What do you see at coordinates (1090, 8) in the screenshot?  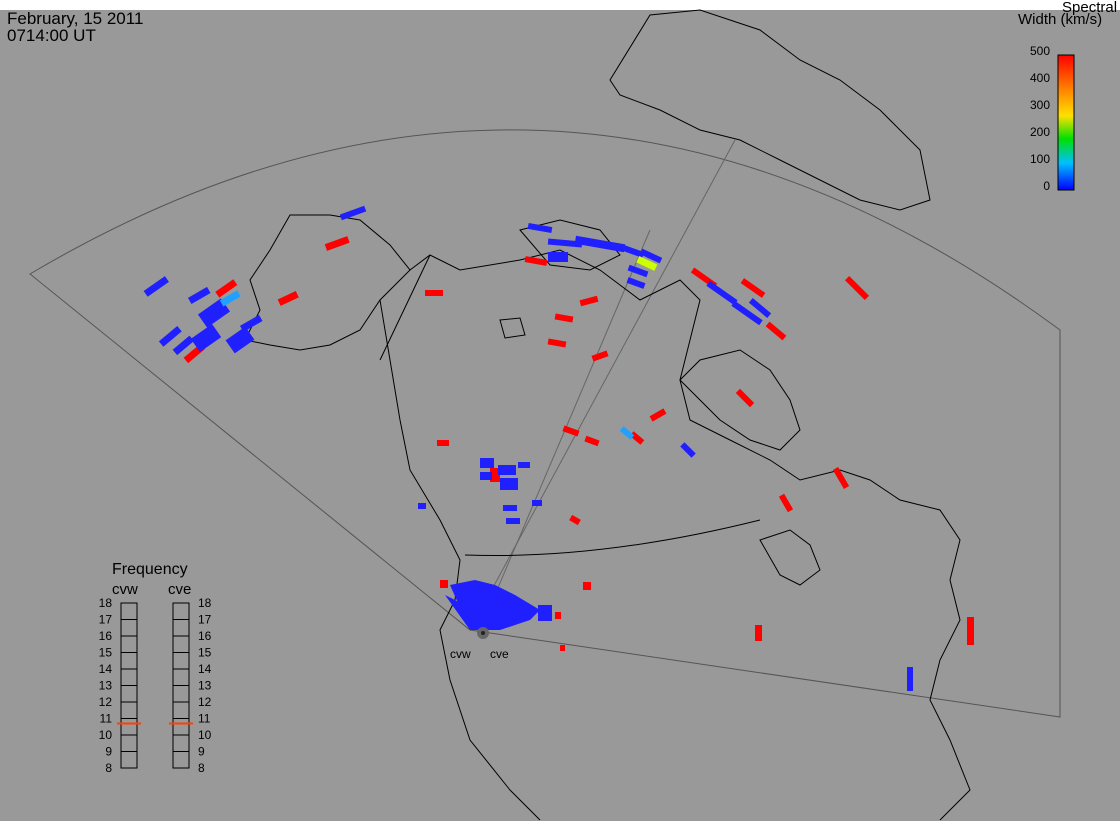 I see `colorbar-title-line1: Spectral` at bounding box center [1090, 8].